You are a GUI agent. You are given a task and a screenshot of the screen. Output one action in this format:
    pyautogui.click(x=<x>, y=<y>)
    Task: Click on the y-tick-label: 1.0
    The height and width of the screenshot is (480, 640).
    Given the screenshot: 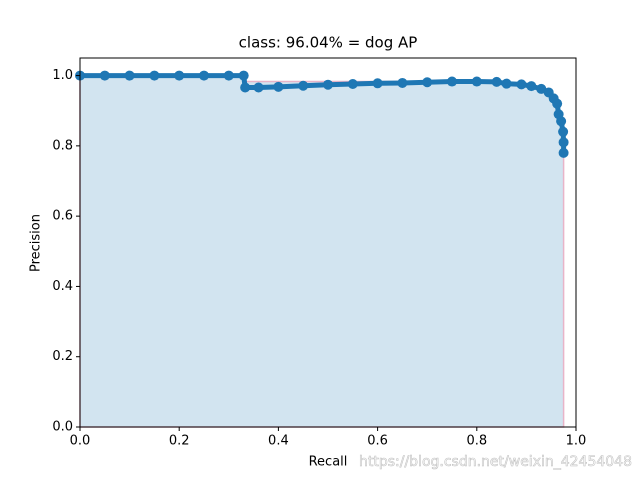 What is the action you would take?
    pyautogui.click(x=62, y=75)
    